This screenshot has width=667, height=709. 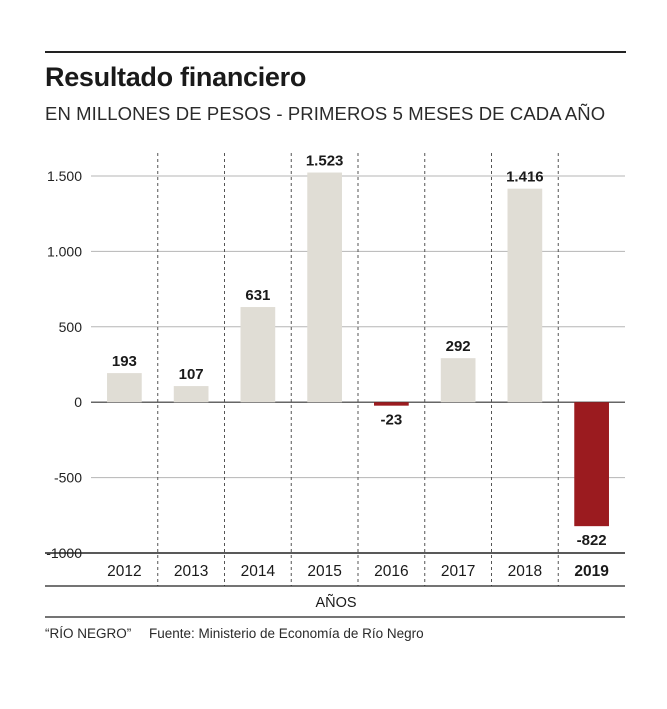 I want to click on top-rule, so click(x=335, y=52).